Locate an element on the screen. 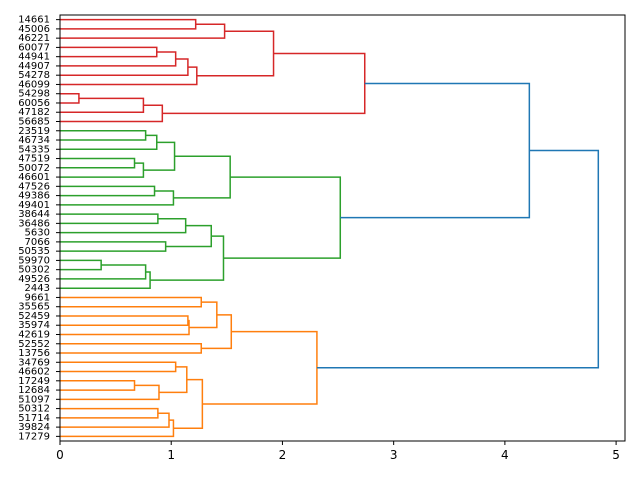  leaf-label: 46734 is located at coordinates (34, 140).